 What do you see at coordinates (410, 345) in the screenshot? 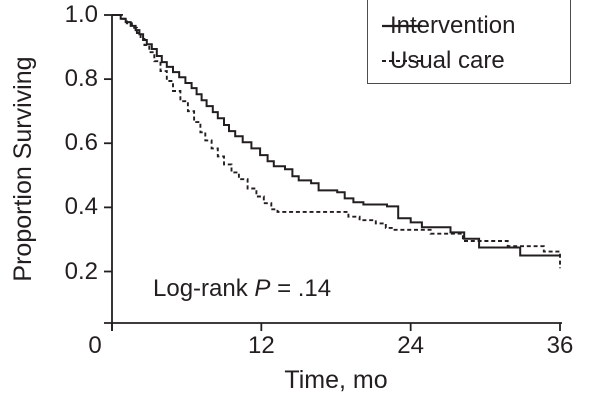
I see `x-tick-label: 24` at bounding box center [410, 345].